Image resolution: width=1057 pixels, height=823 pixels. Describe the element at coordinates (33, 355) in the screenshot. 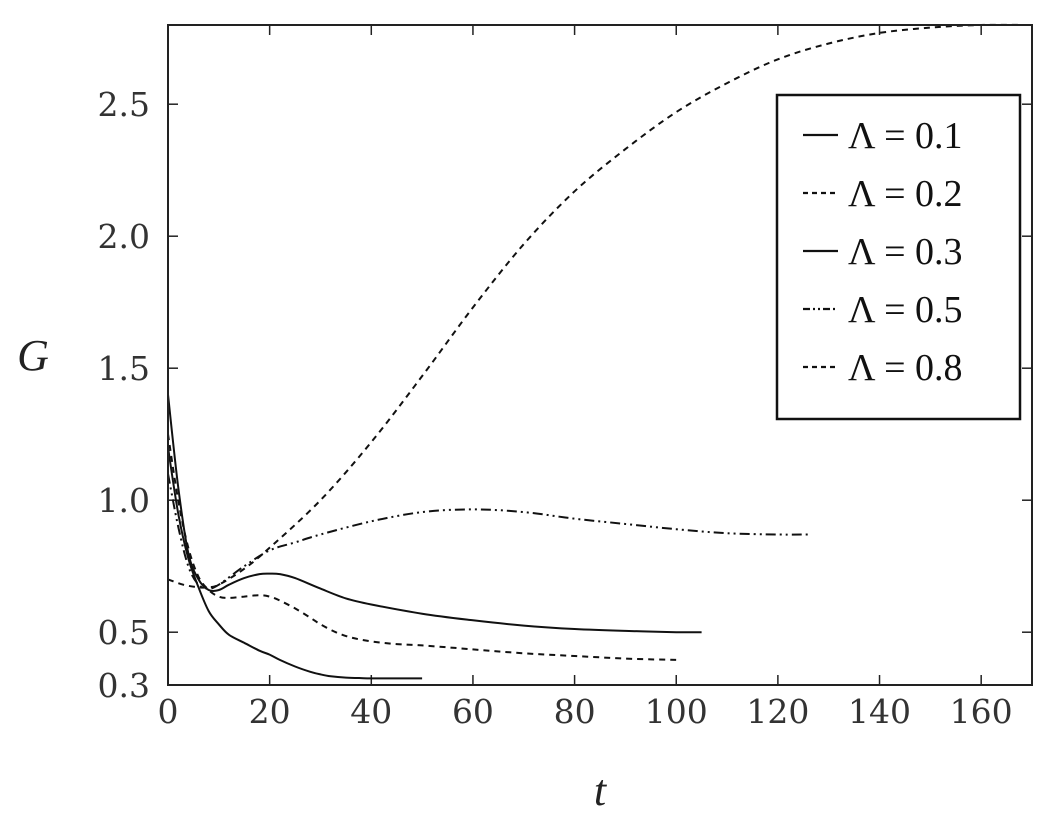

I see `y-axis-label: G` at that location.